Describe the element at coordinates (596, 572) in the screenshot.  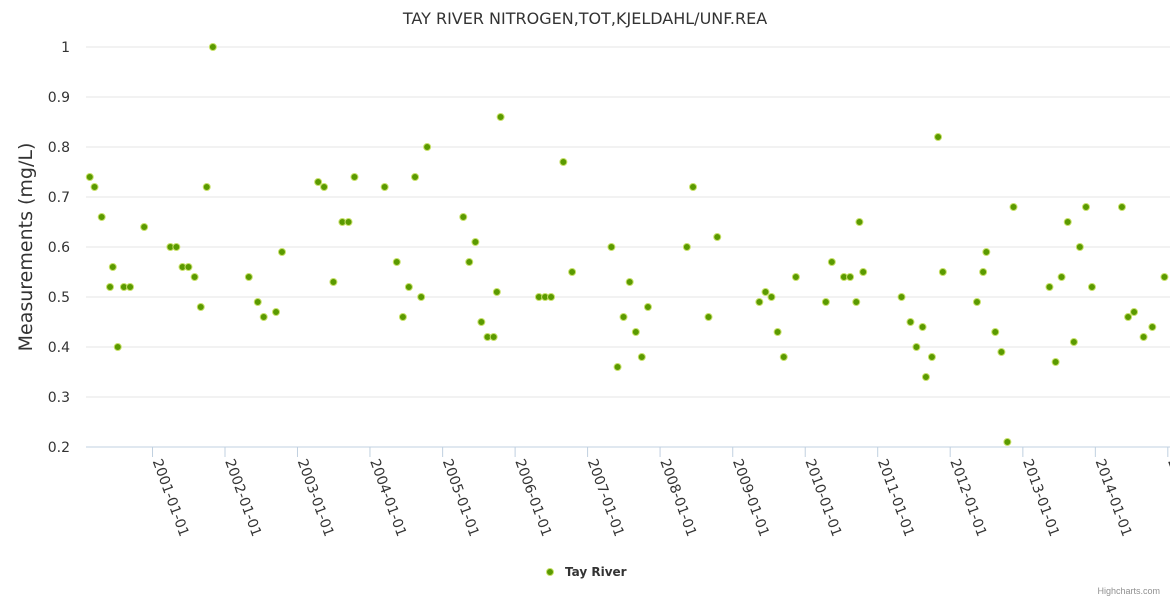
I see `legend-item-tay-river: Tay River` at that location.